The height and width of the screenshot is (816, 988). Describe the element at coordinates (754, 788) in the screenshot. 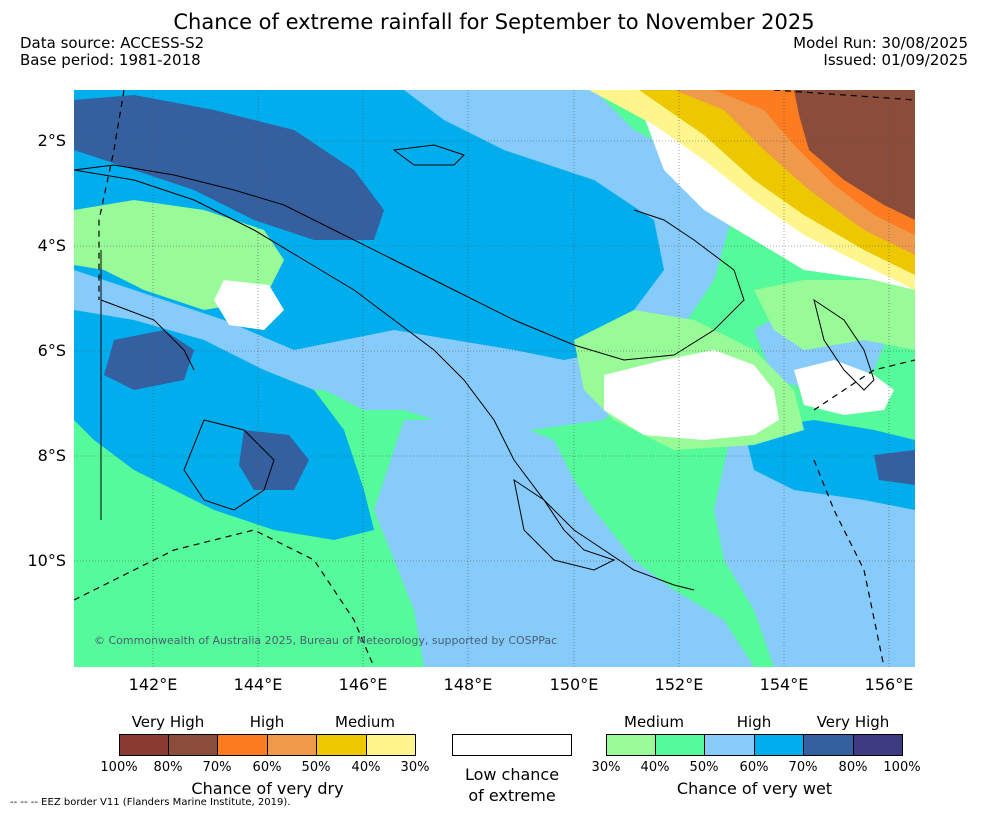

I see `wet-caption: Chance of very wet` at that location.